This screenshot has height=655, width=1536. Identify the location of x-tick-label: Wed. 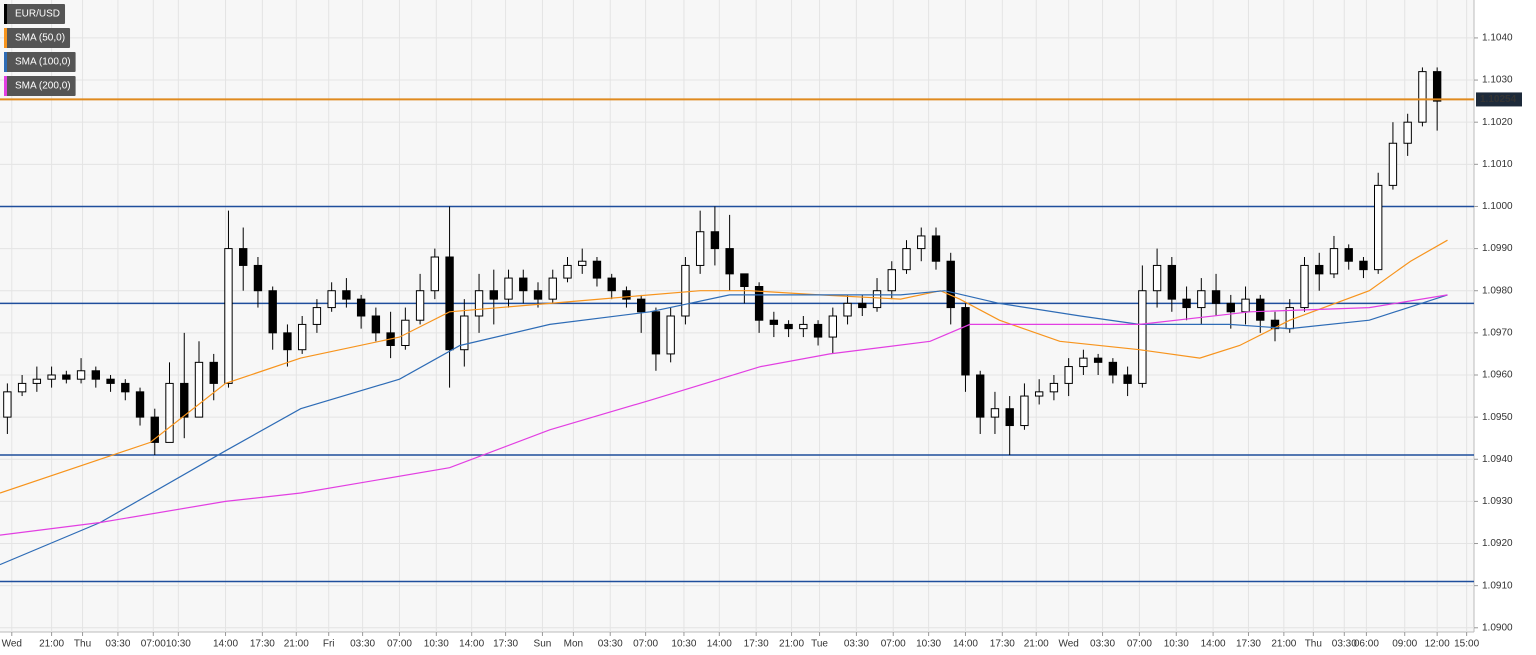
(1068, 644).